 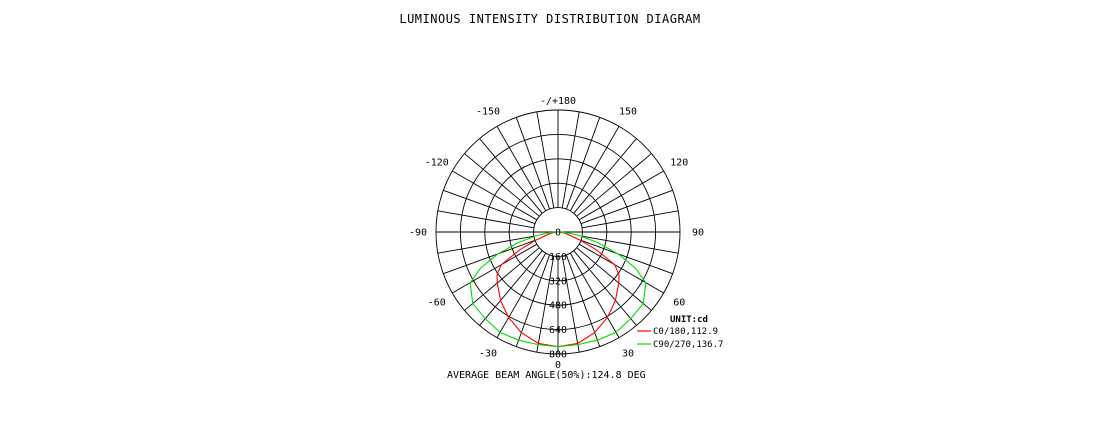 What do you see at coordinates (558, 281) in the screenshot?
I see `radial-tick-label-320: 320` at bounding box center [558, 281].